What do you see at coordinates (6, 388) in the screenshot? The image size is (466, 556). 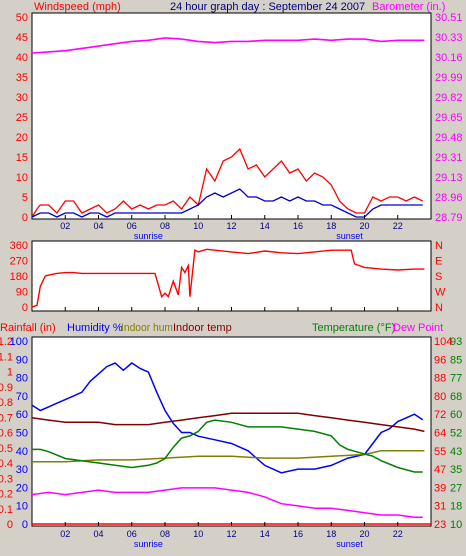 I see `rainfall-tick-label: 0.9` at bounding box center [6, 388].